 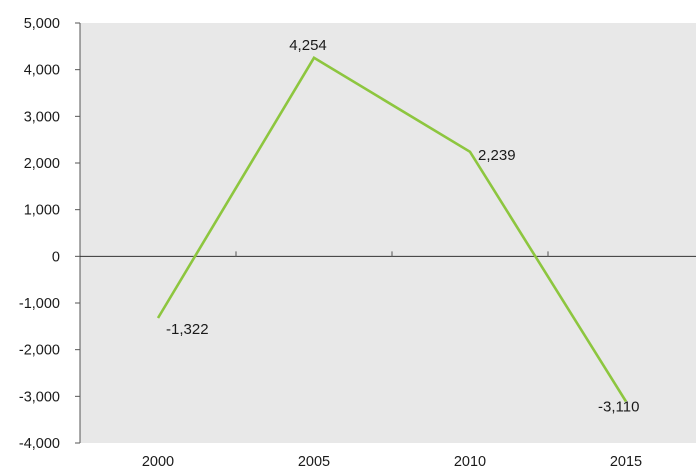 What do you see at coordinates (42, 117) in the screenshot?
I see `y-tick-label: 3,000` at bounding box center [42, 117].